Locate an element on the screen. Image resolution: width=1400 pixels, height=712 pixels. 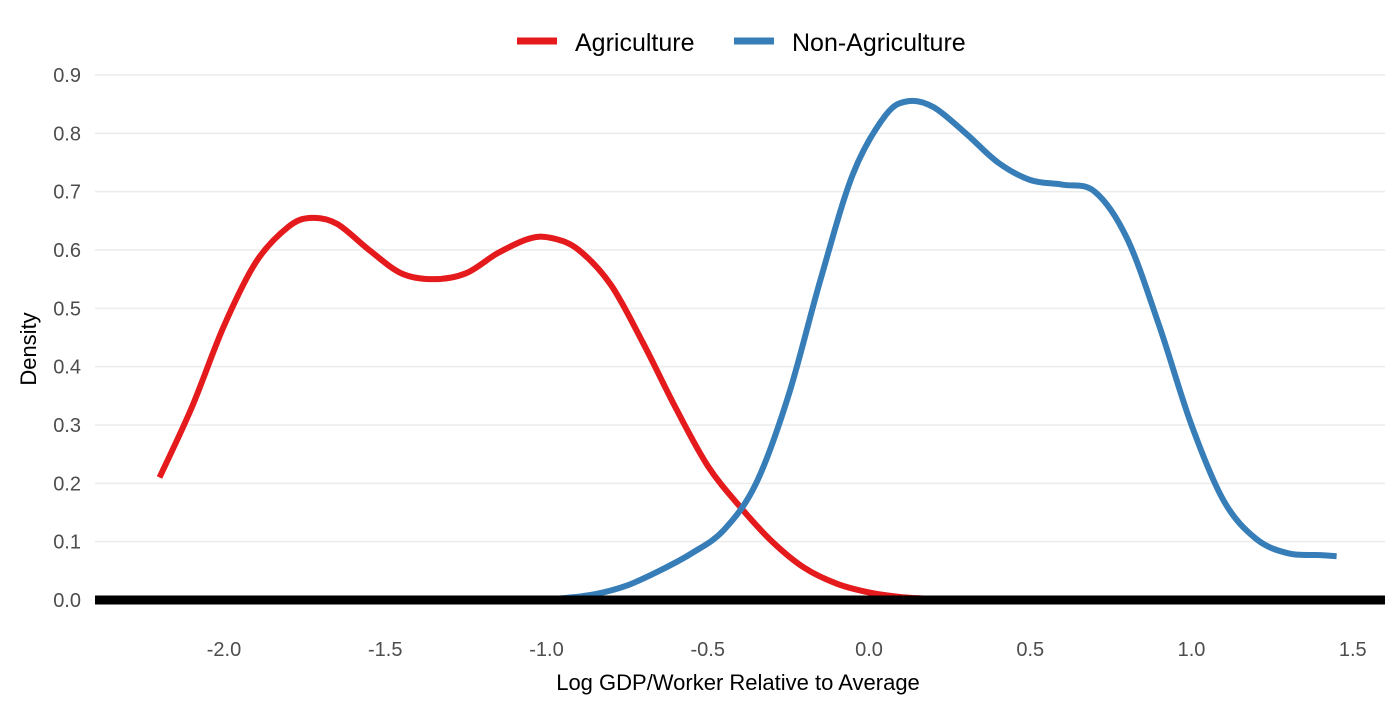
x-tick-label: -2.0 is located at coordinates (224, 650).